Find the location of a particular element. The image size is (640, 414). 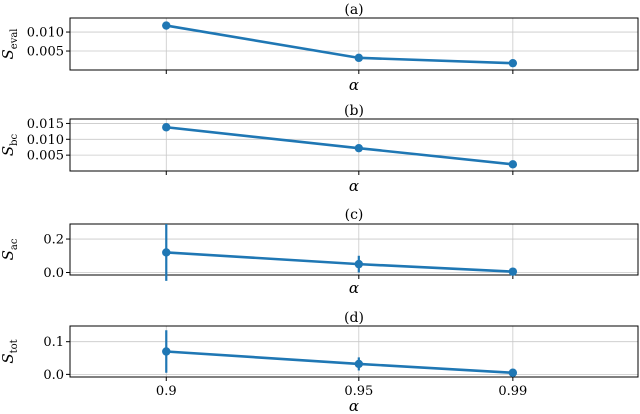

y-tick-label: 0.1 is located at coordinates (53, 342).